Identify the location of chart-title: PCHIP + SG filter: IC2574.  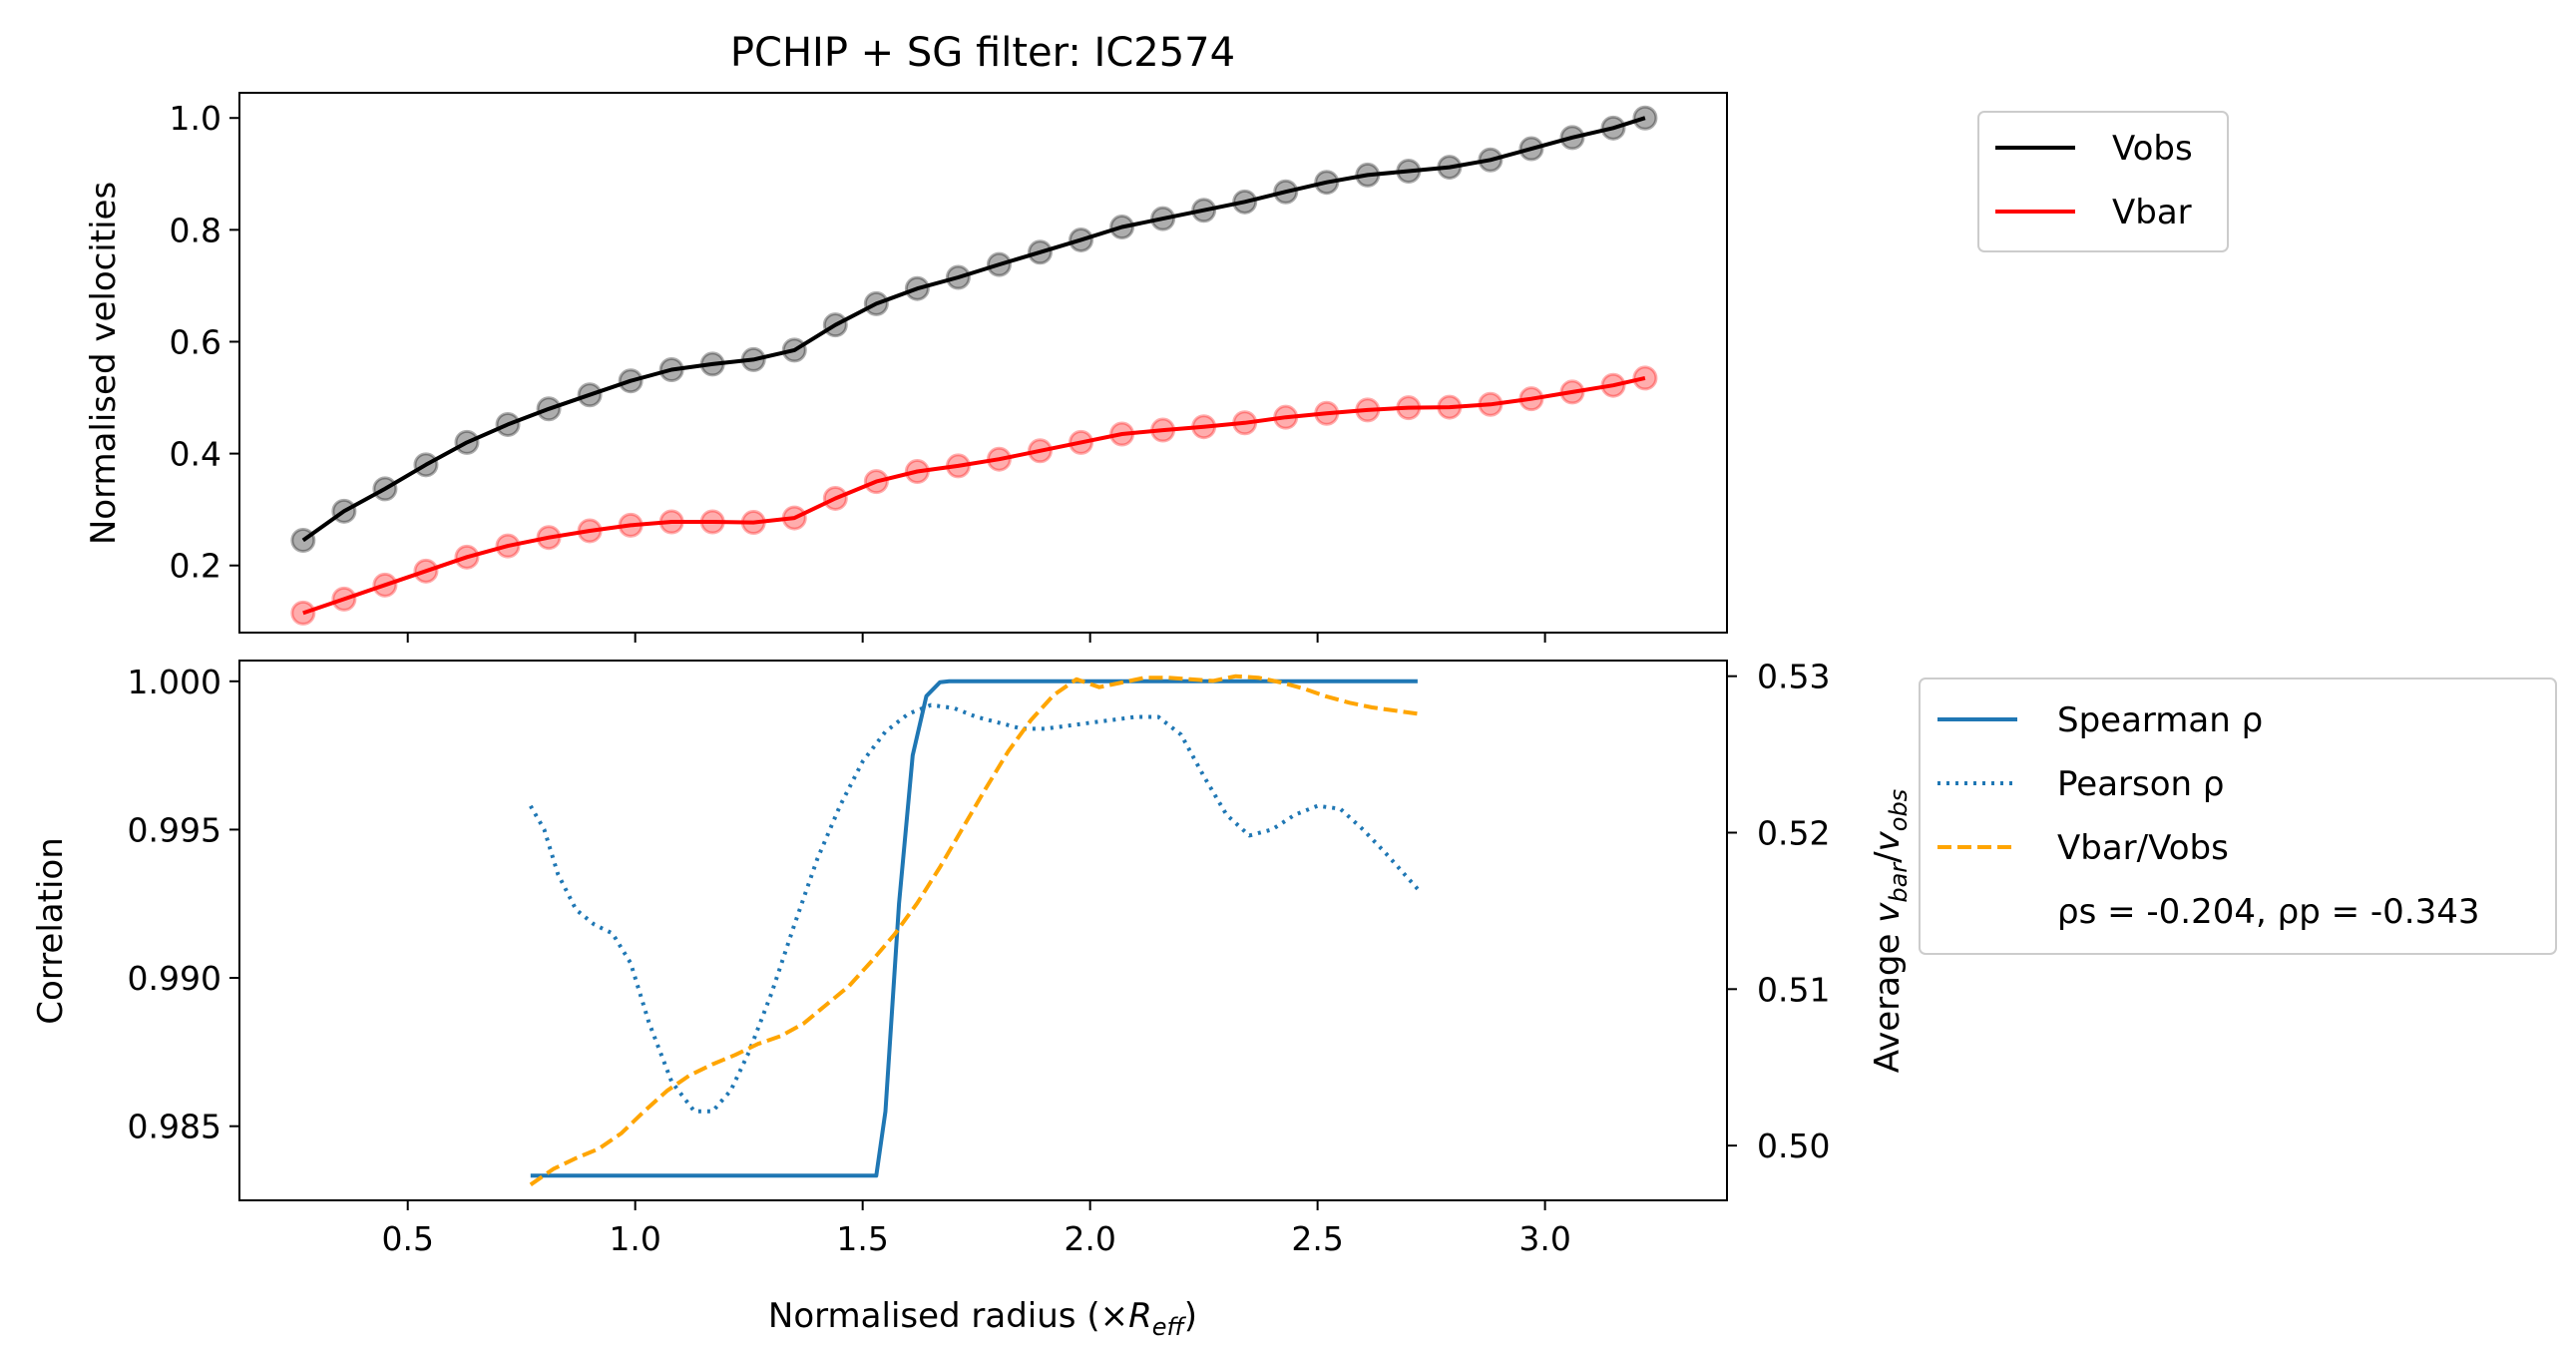
(982, 53).